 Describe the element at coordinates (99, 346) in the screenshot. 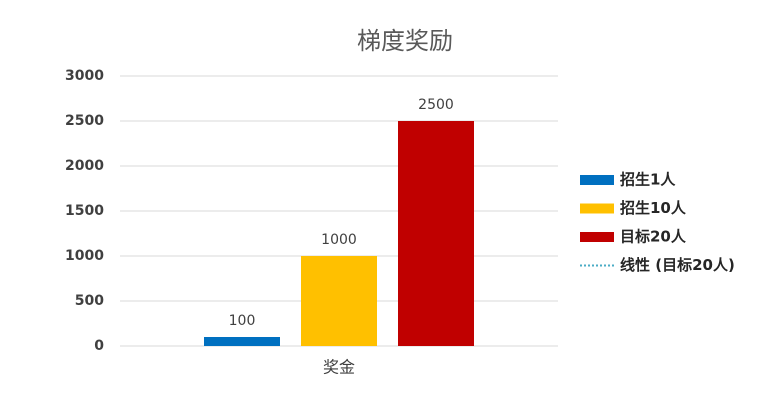

I see `y-tick-label: 0` at that location.